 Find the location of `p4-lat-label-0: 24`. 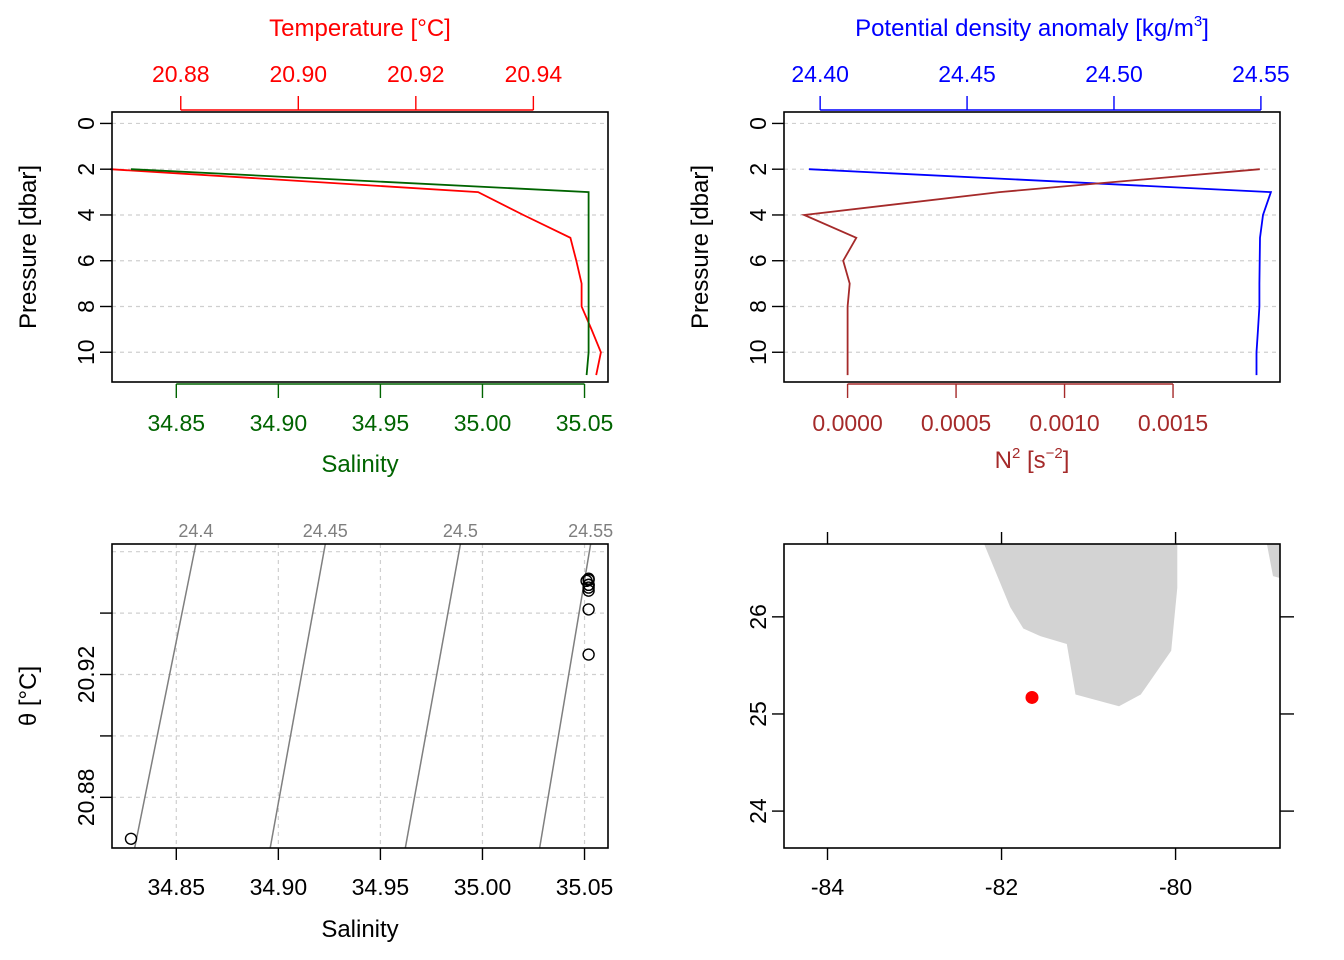

p4-lat-label-0: 24 is located at coordinates (758, 811).